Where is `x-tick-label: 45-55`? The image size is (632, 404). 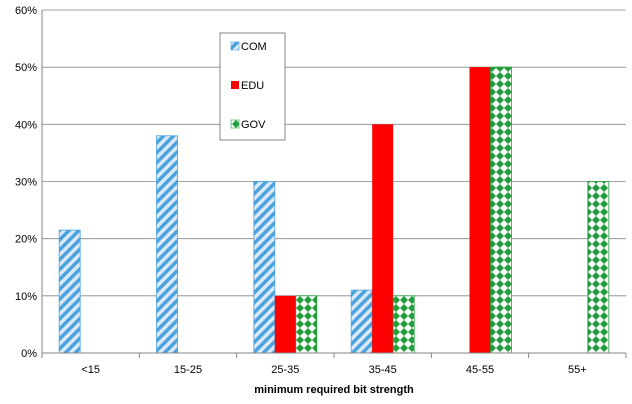
x-tick-label: 45-55 is located at coordinates (480, 370).